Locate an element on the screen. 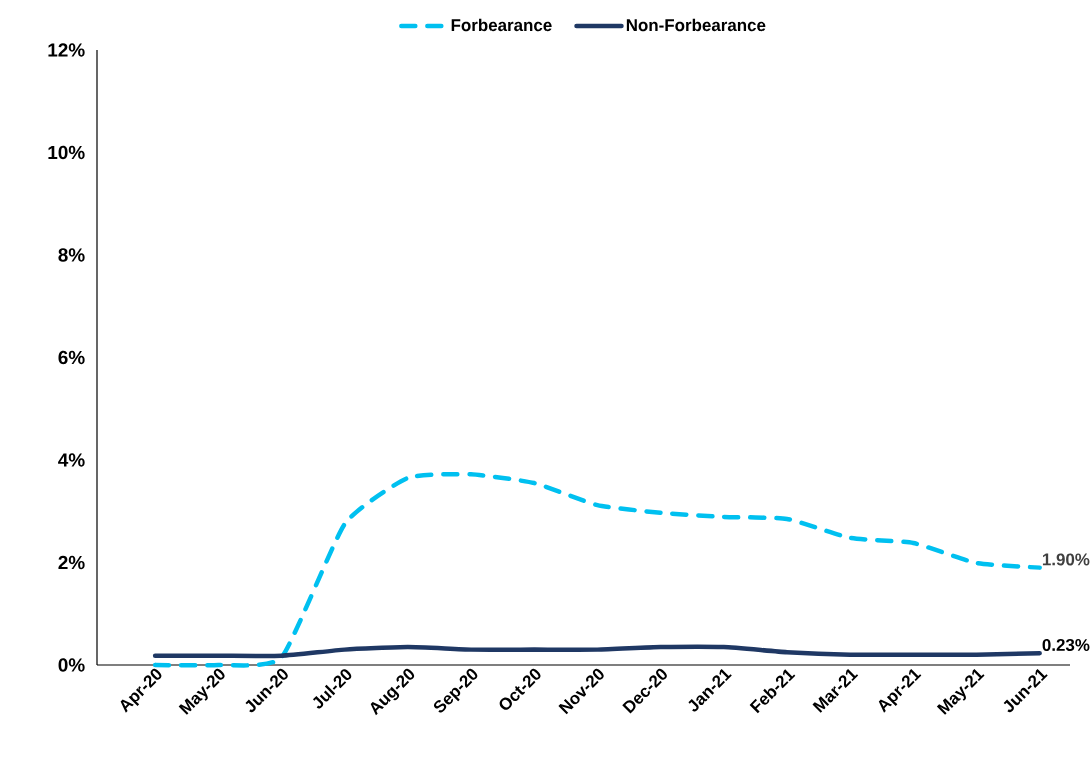 The image size is (1091, 762). y-tick-label: 6% is located at coordinates (71, 357).